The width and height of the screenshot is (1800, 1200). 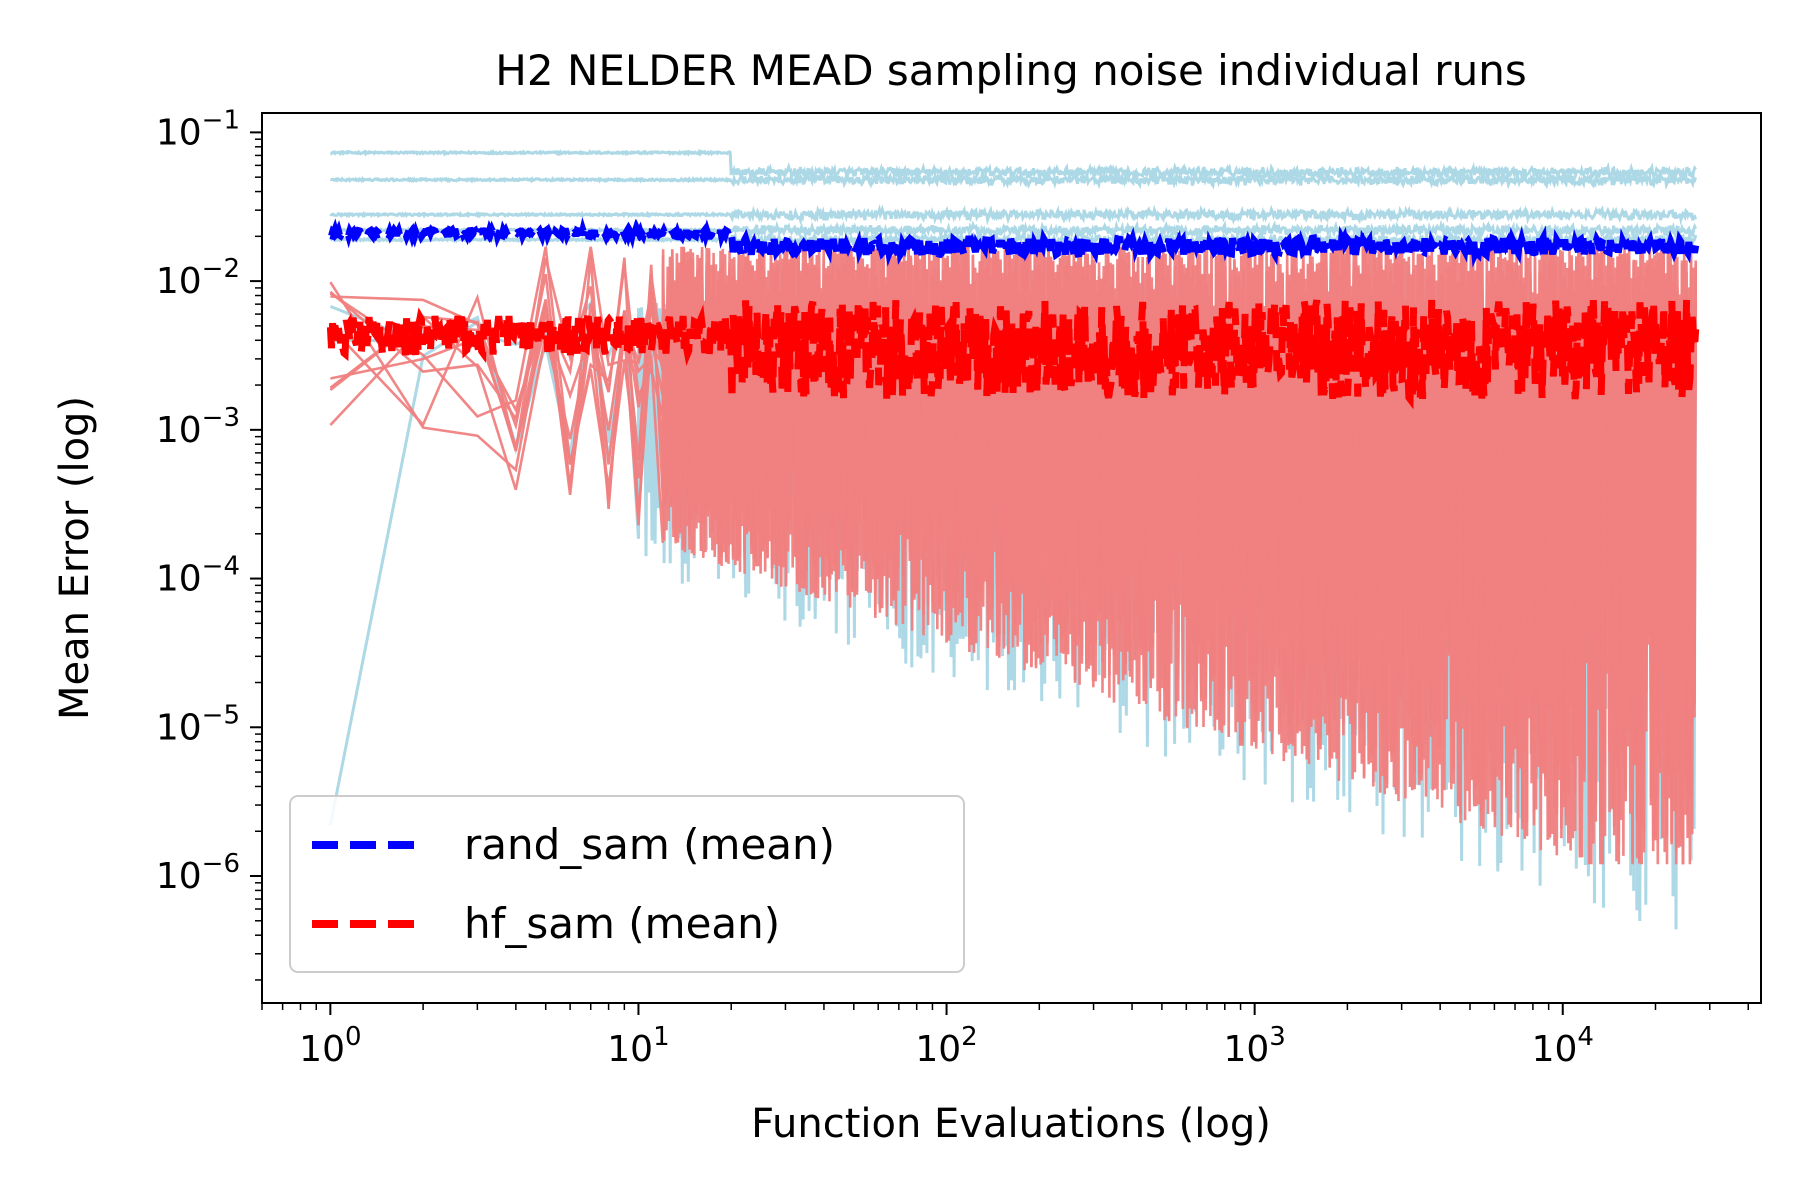 I want to click on legend-box, so click(x=627, y=884).